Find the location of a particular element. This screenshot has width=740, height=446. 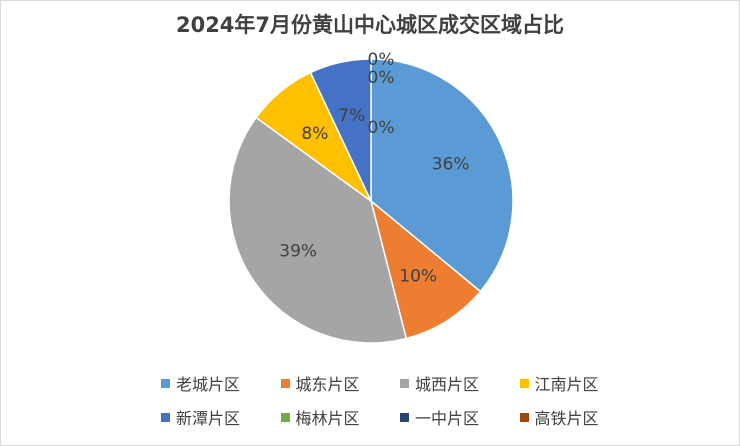

data-label-3: 39% is located at coordinates (298, 251).